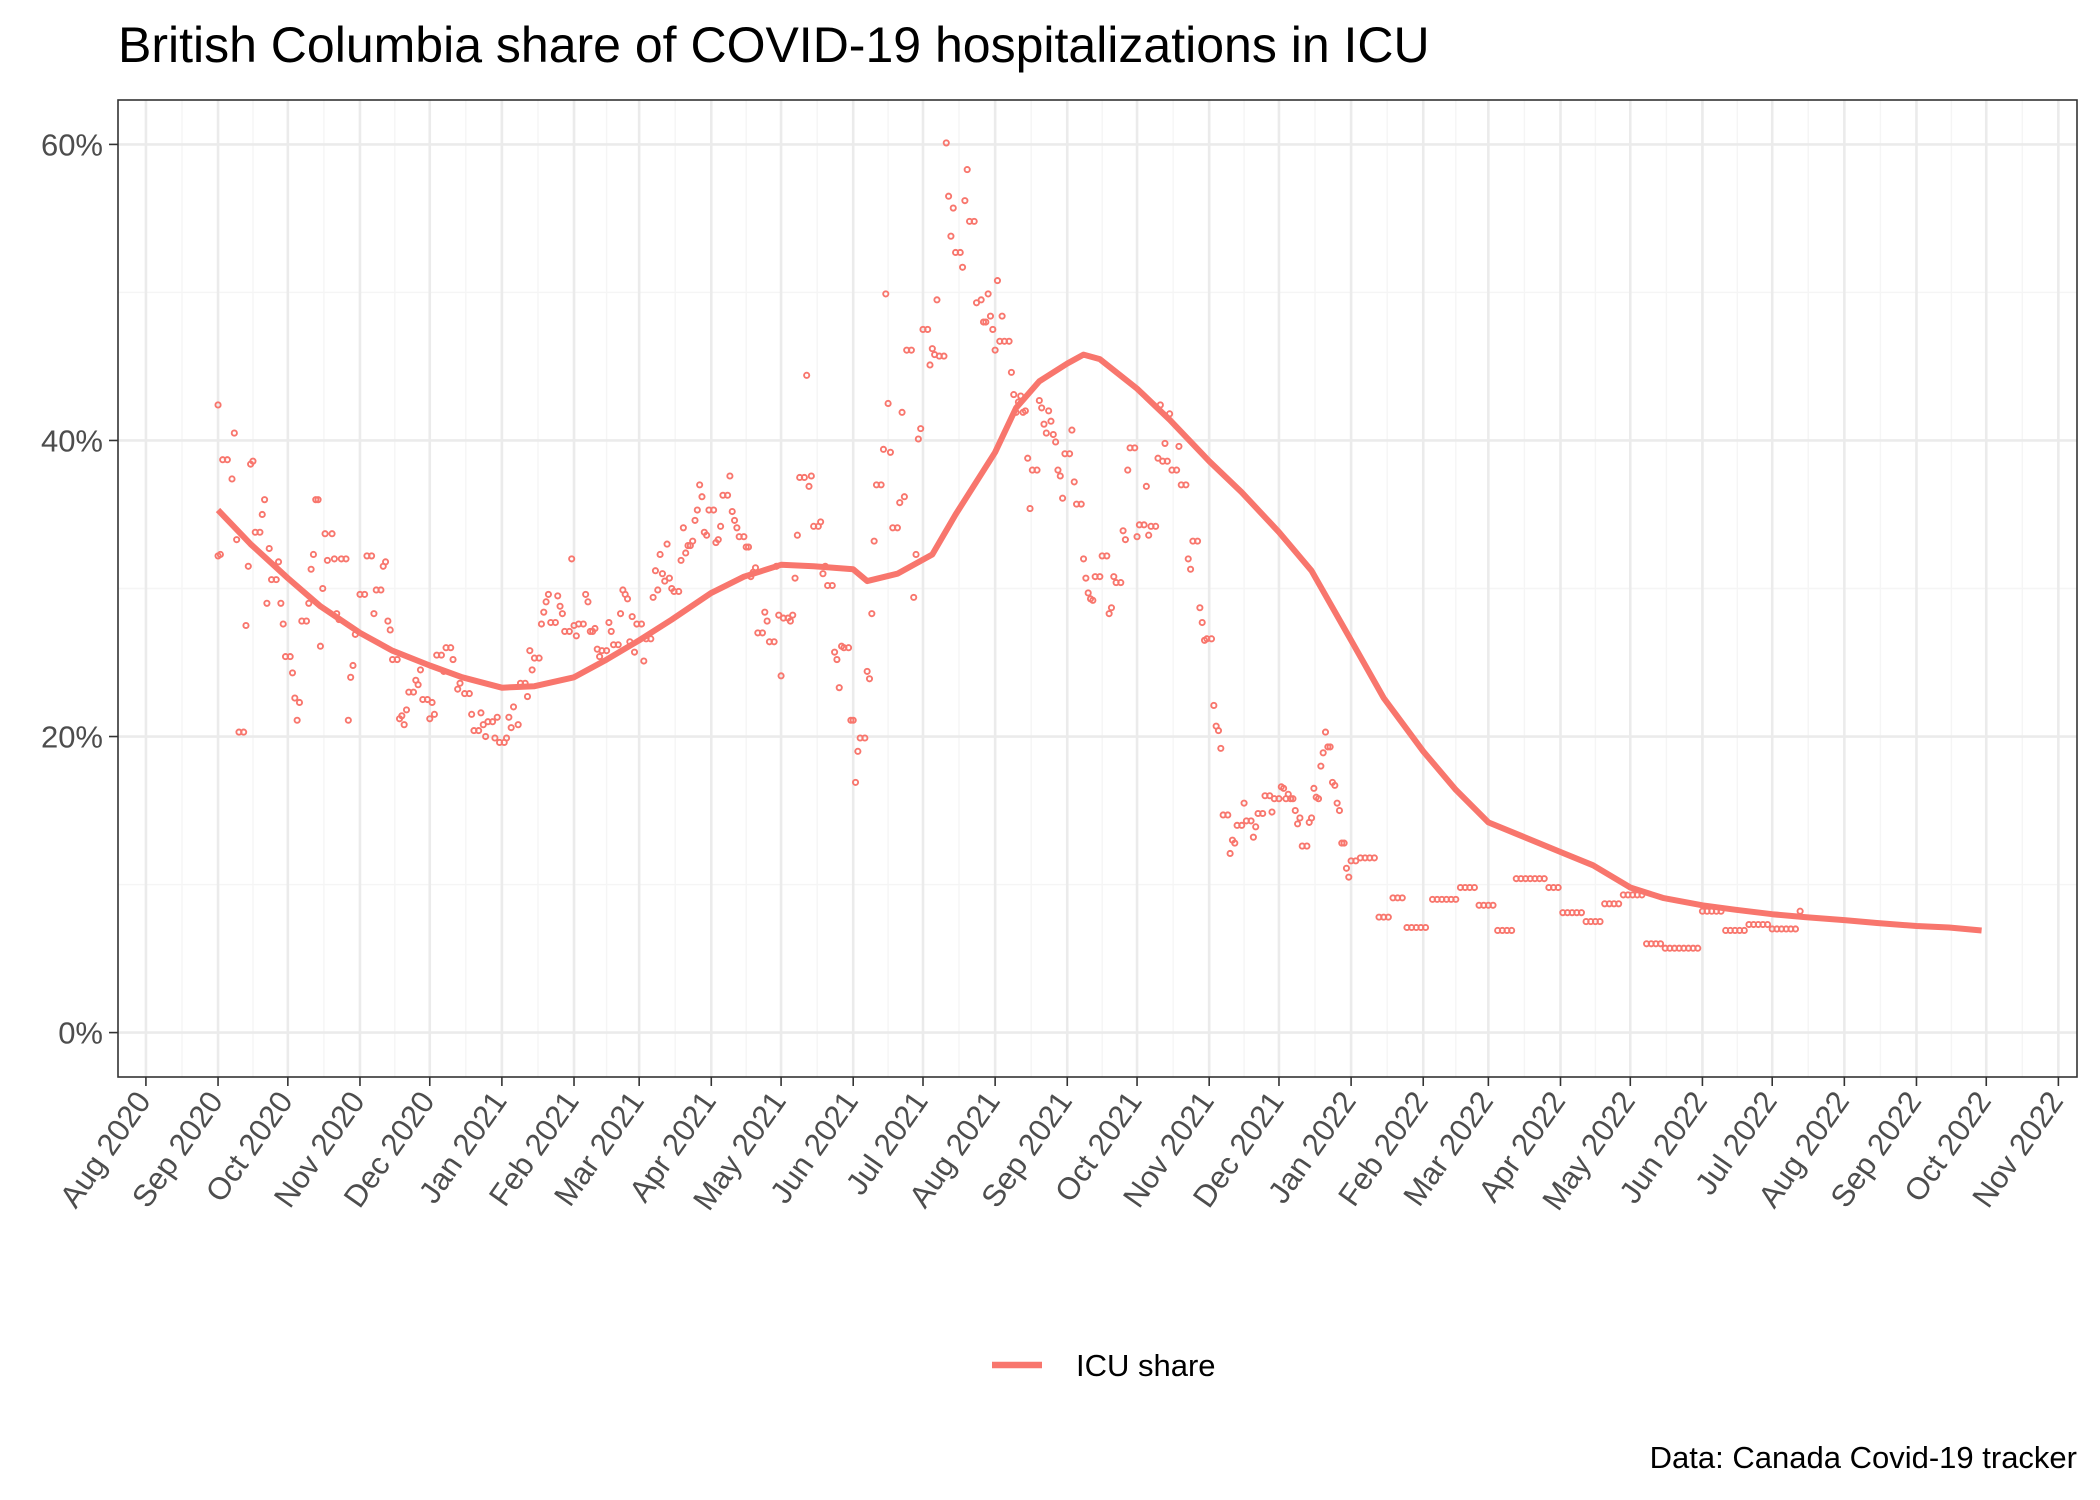 The height and width of the screenshot is (1500, 2100). I want to click on legend-label: ICU share, so click(1146, 1365).